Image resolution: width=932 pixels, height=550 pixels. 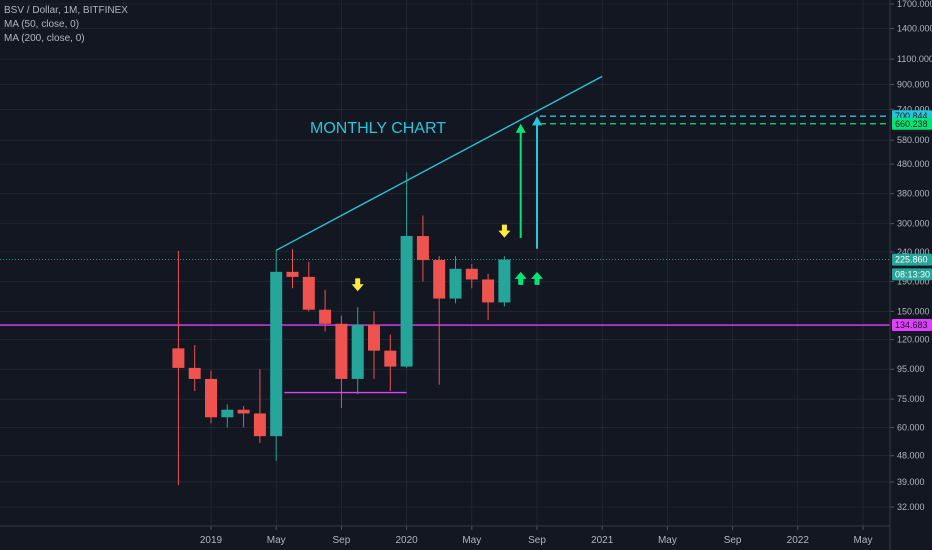 I want to click on price-tag-225.860-bg, so click(x=912, y=259).